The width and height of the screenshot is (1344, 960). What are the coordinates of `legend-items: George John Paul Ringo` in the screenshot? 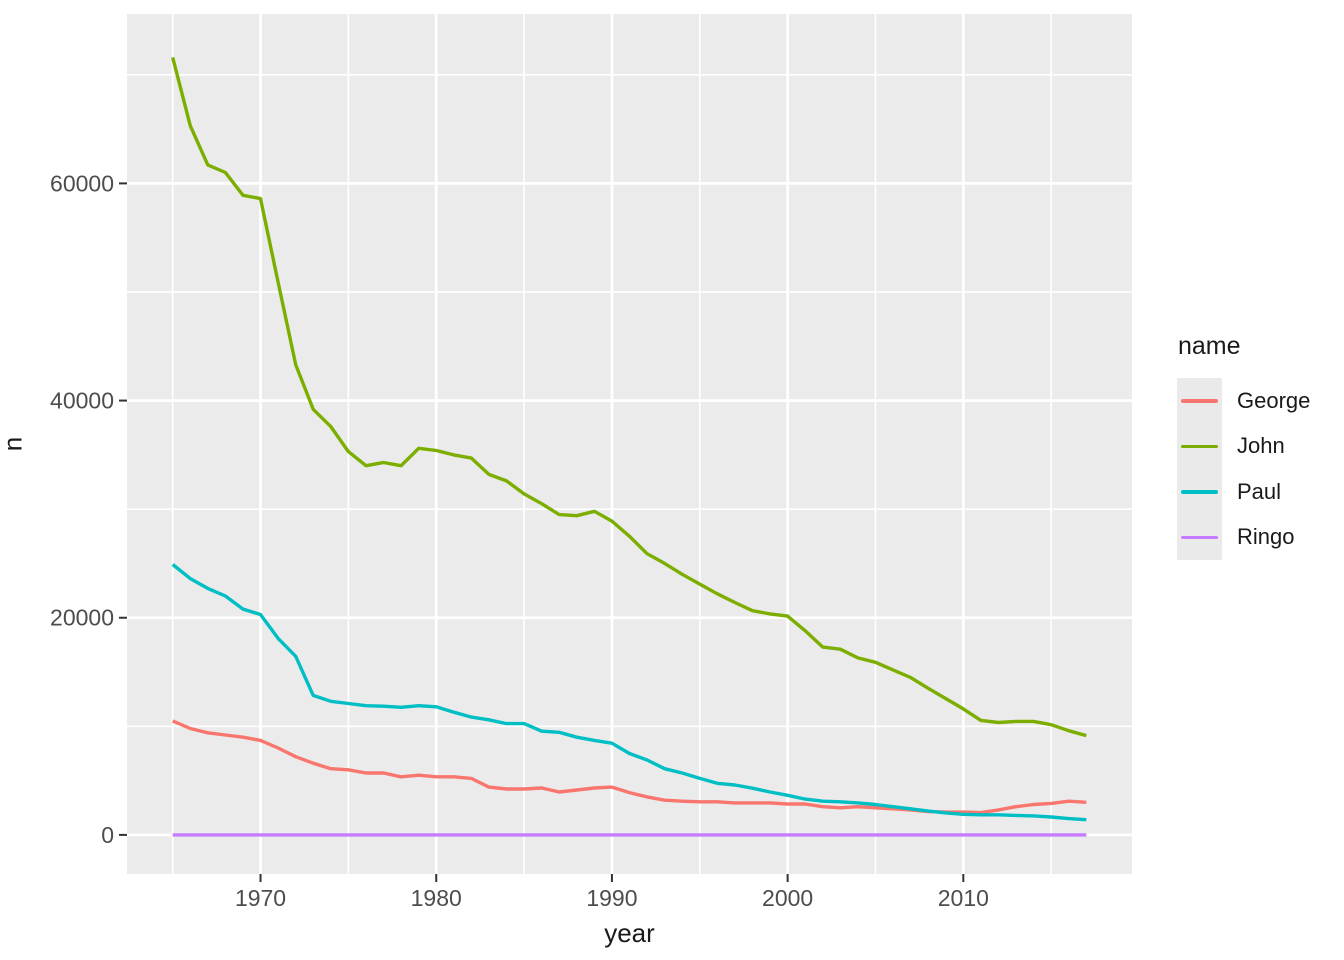 It's located at (1260, 469).